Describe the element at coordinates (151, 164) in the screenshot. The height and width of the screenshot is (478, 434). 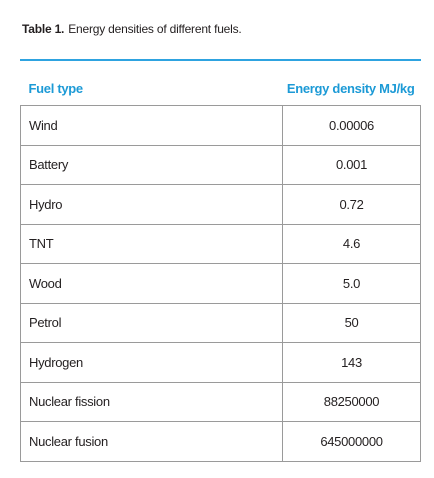
I see `fuel-cell: Battery` at that location.